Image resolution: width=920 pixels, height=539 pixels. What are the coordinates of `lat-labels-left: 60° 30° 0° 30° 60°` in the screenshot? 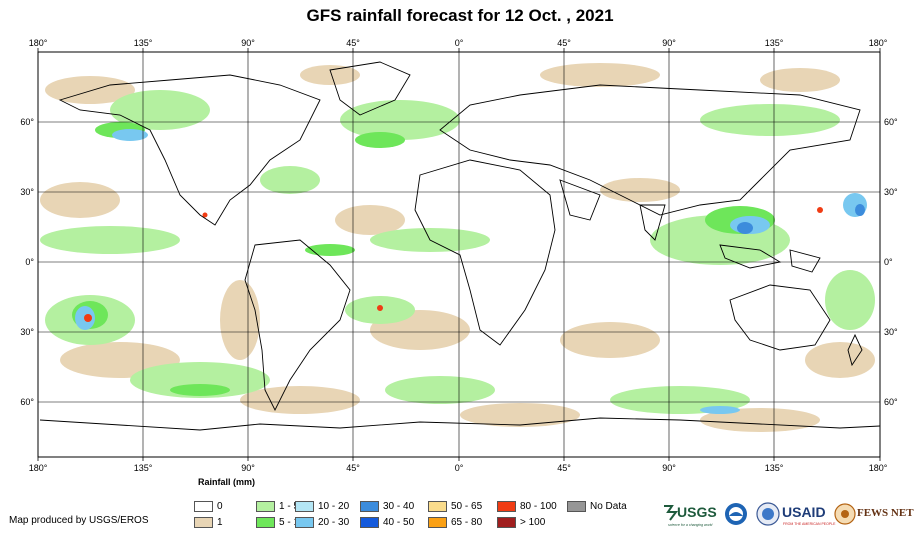 It's located at (27, 262).